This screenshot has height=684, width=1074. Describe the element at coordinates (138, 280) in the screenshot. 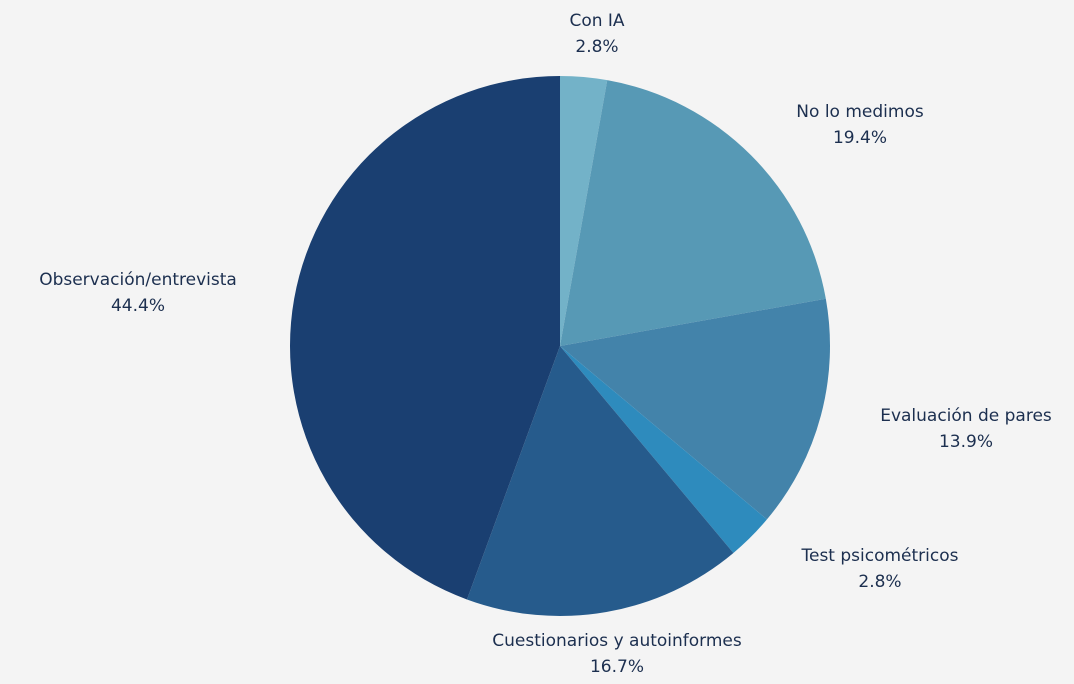

I see `slice-label-6: Observación/entrevista` at that location.